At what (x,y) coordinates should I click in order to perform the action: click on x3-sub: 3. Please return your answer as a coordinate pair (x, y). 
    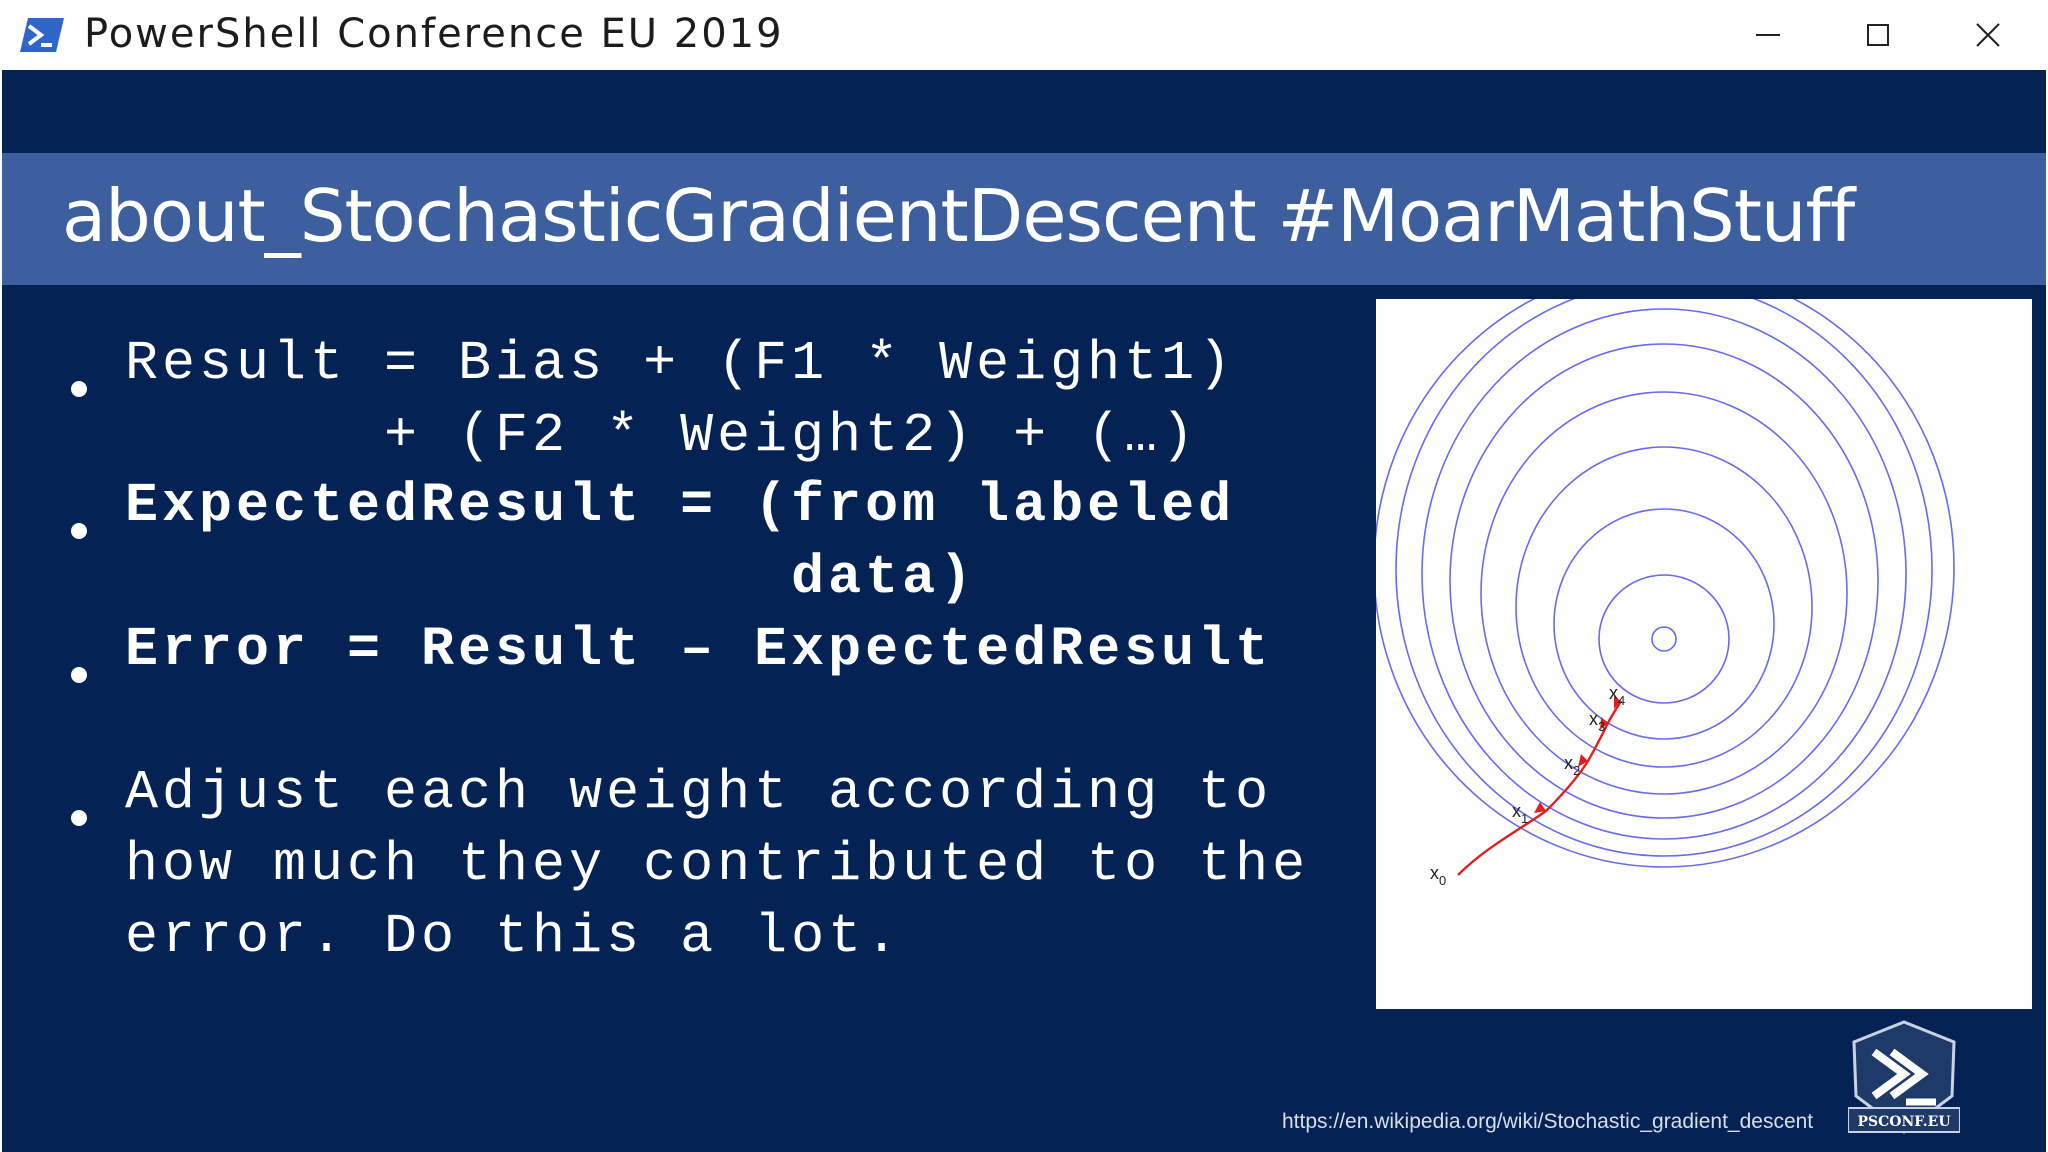
    Looking at the image, I should click on (1601, 726).